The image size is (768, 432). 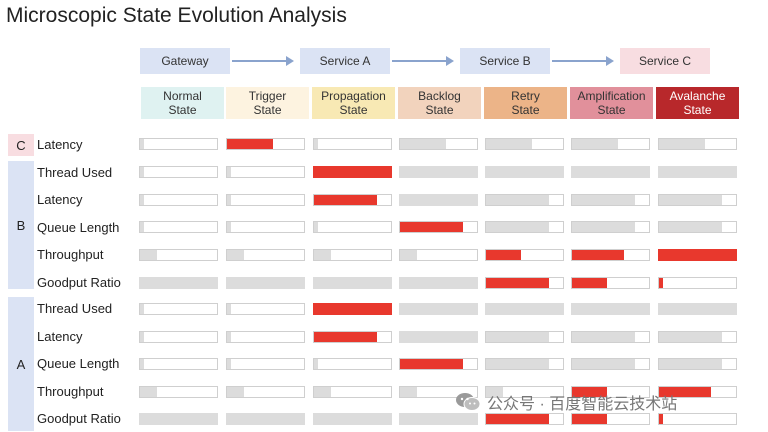 What do you see at coordinates (176, 15) in the screenshot?
I see `page-title: Microscopic State Evolution Analysis` at bounding box center [176, 15].